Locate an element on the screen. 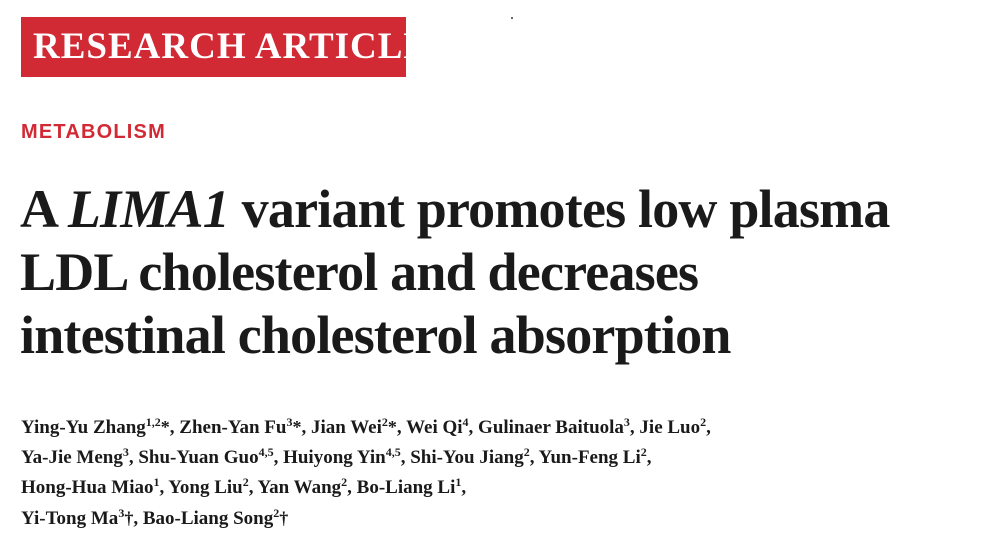  author-entry: Wei Qi4, is located at coordinates (442, 426).